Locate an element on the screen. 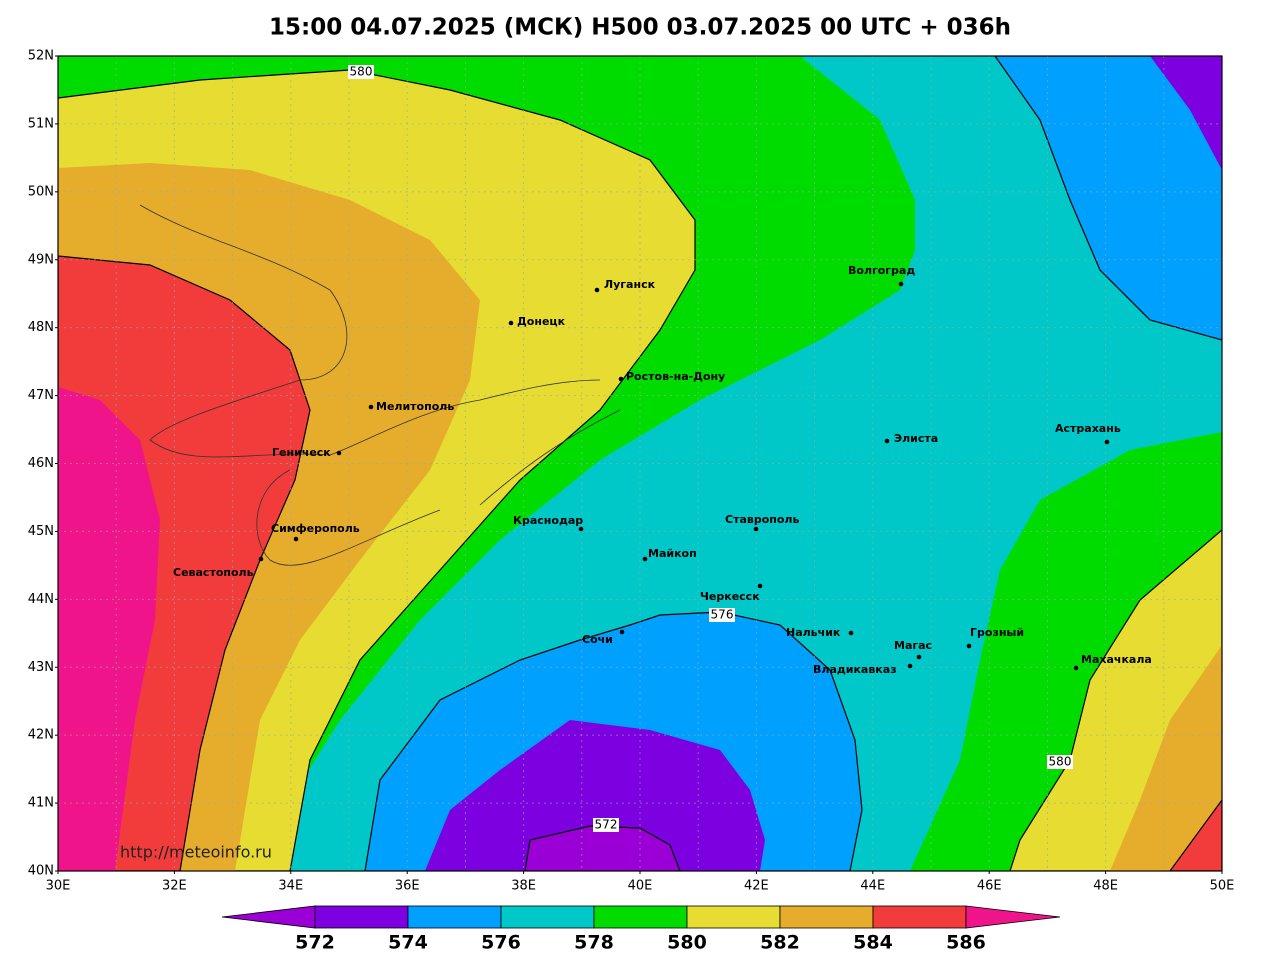  lon-label: 50E is located at coordinates (1222, 886).